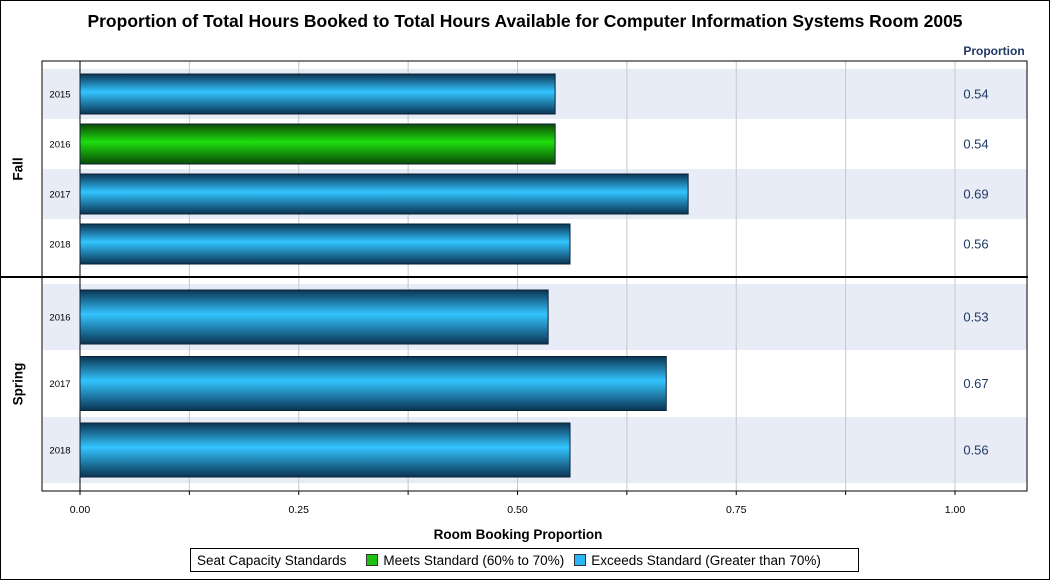 The width and height of the screenshot is (1050, 580). What do you see at coordinates (317, 144) in the screenshot?
I see `bar-fall-2016` at bounding box center [317, 144].